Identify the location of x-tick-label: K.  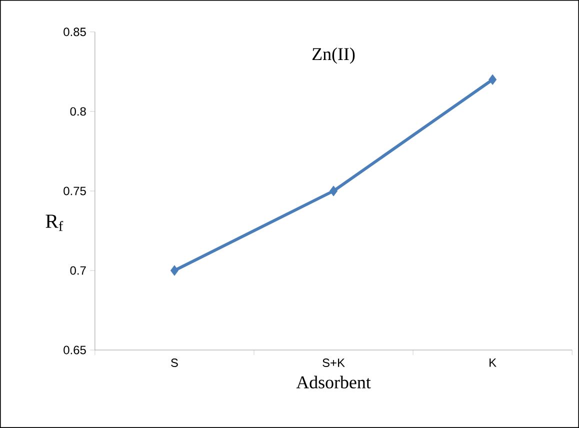
(493, 362).